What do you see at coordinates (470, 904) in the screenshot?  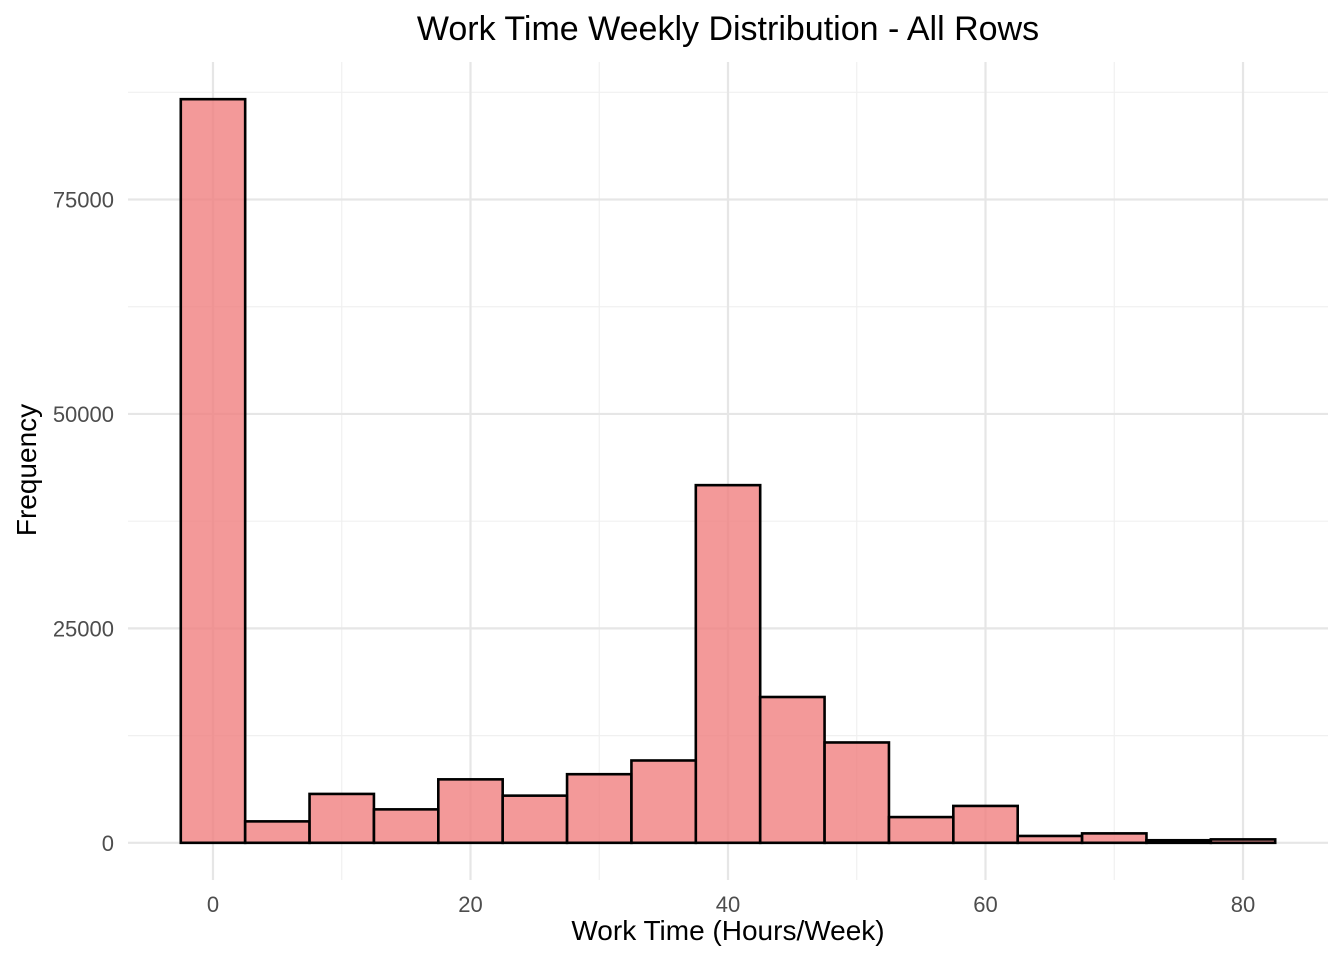 I see `x-tick-label: 20` at bounding box center [470, 904].